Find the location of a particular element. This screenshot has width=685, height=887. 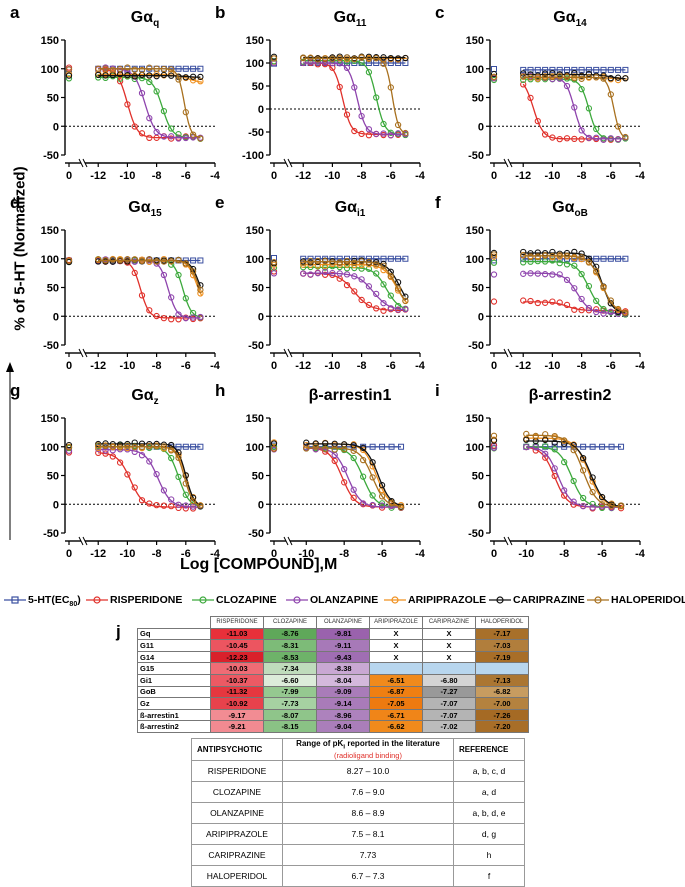

axis-break-mark is located at coordinates (506, 353).